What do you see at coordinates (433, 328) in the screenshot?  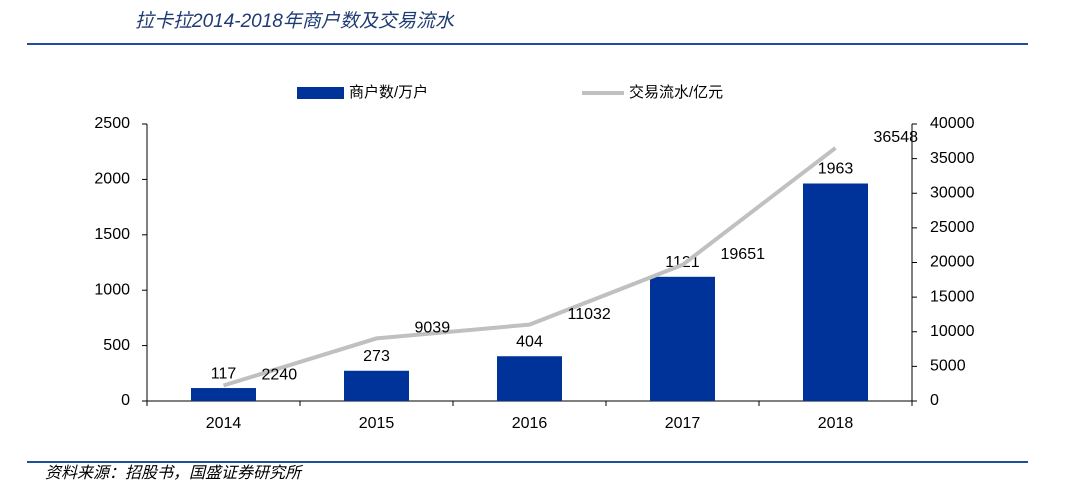 I see `line-value-label: 9039` at bounding box center [433, 328].